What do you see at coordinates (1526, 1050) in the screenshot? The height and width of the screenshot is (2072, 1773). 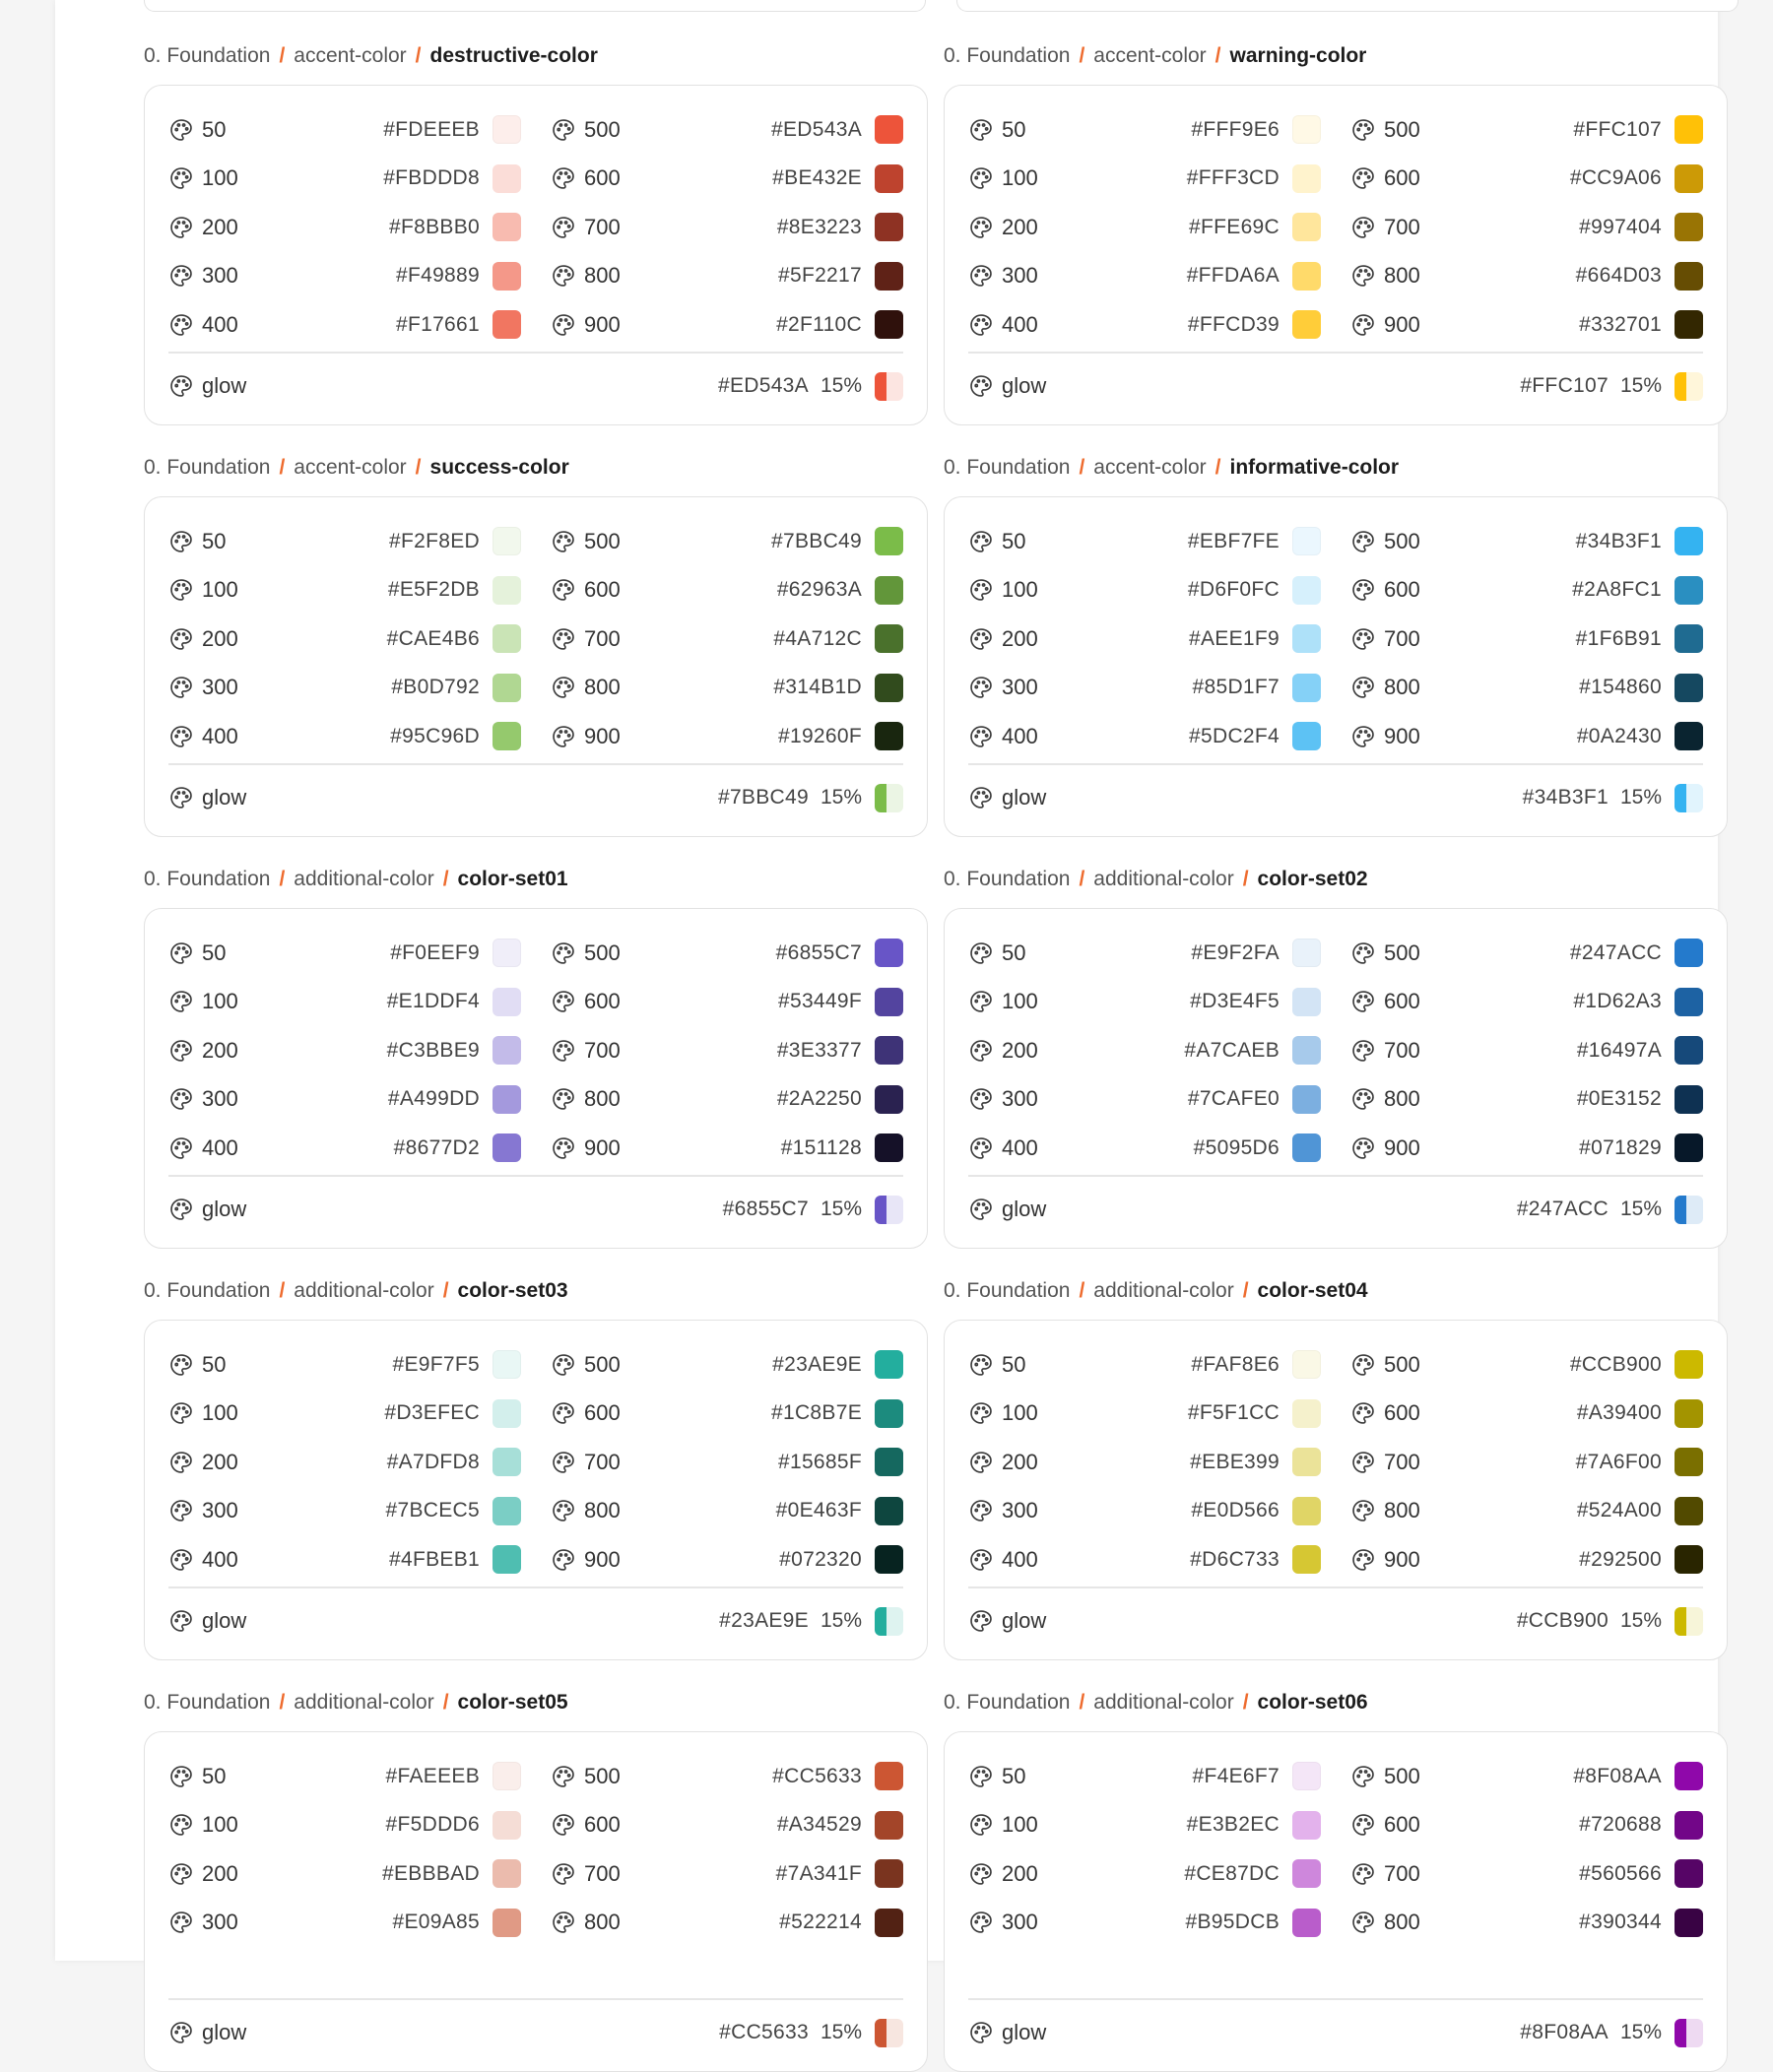 I see `color-token: 700 #16497A` at bounding box center [1526, 1050].